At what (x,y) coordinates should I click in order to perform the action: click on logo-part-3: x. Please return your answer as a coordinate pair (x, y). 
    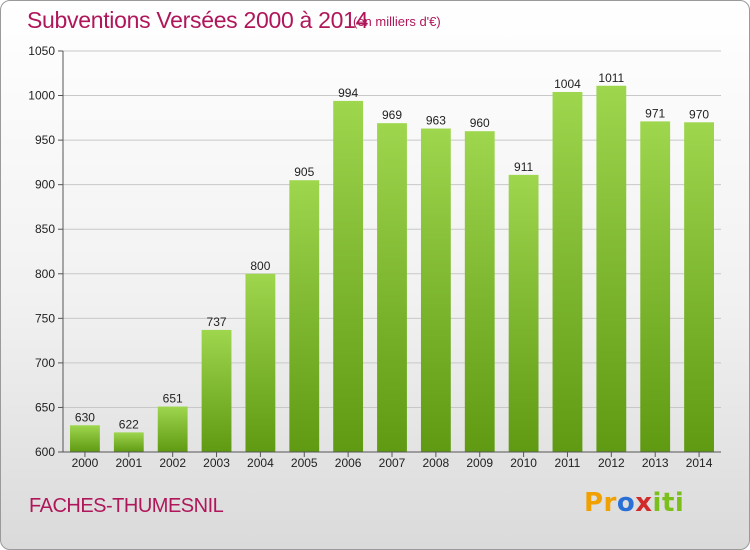
    Looking at the image, I should click on (644, 503).